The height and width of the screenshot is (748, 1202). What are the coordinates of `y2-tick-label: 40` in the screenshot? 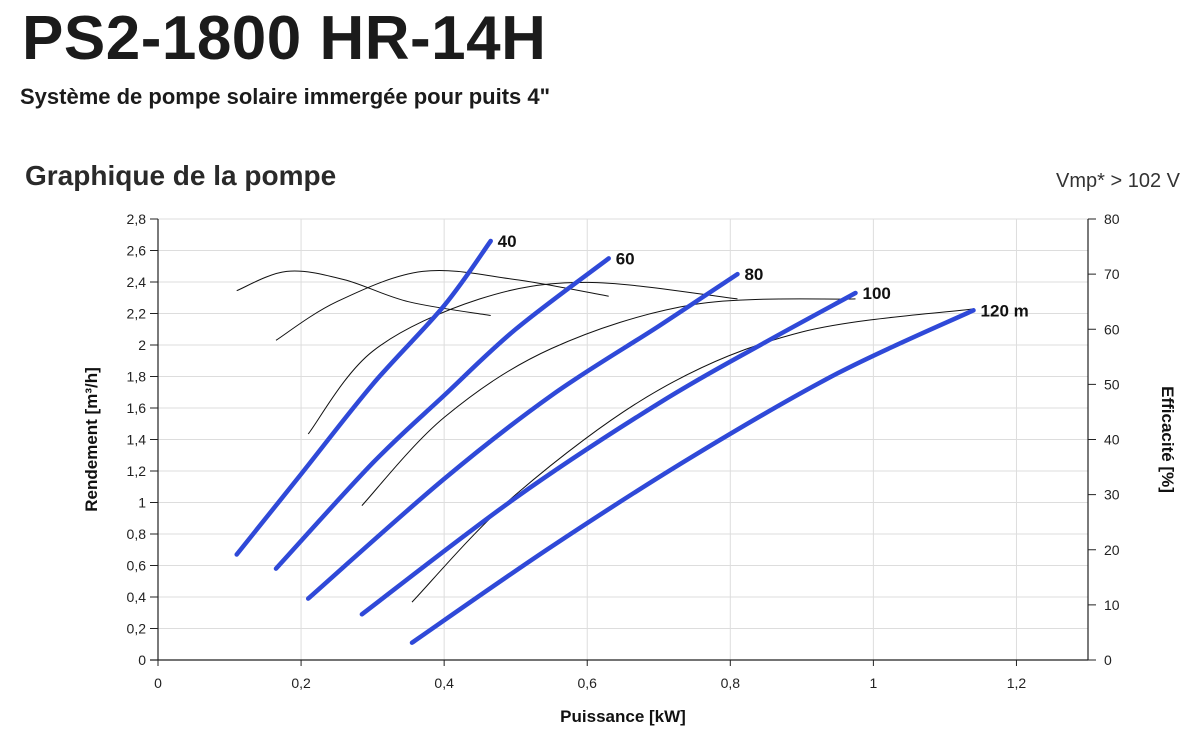 It's located at (1112, 440).